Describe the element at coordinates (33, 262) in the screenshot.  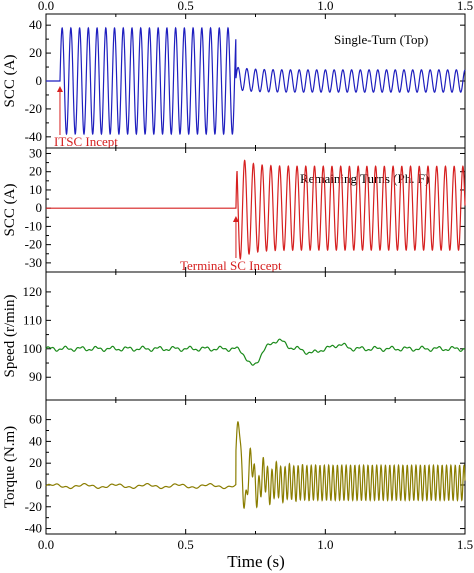
I see `y-tick-label: -30` at that location.